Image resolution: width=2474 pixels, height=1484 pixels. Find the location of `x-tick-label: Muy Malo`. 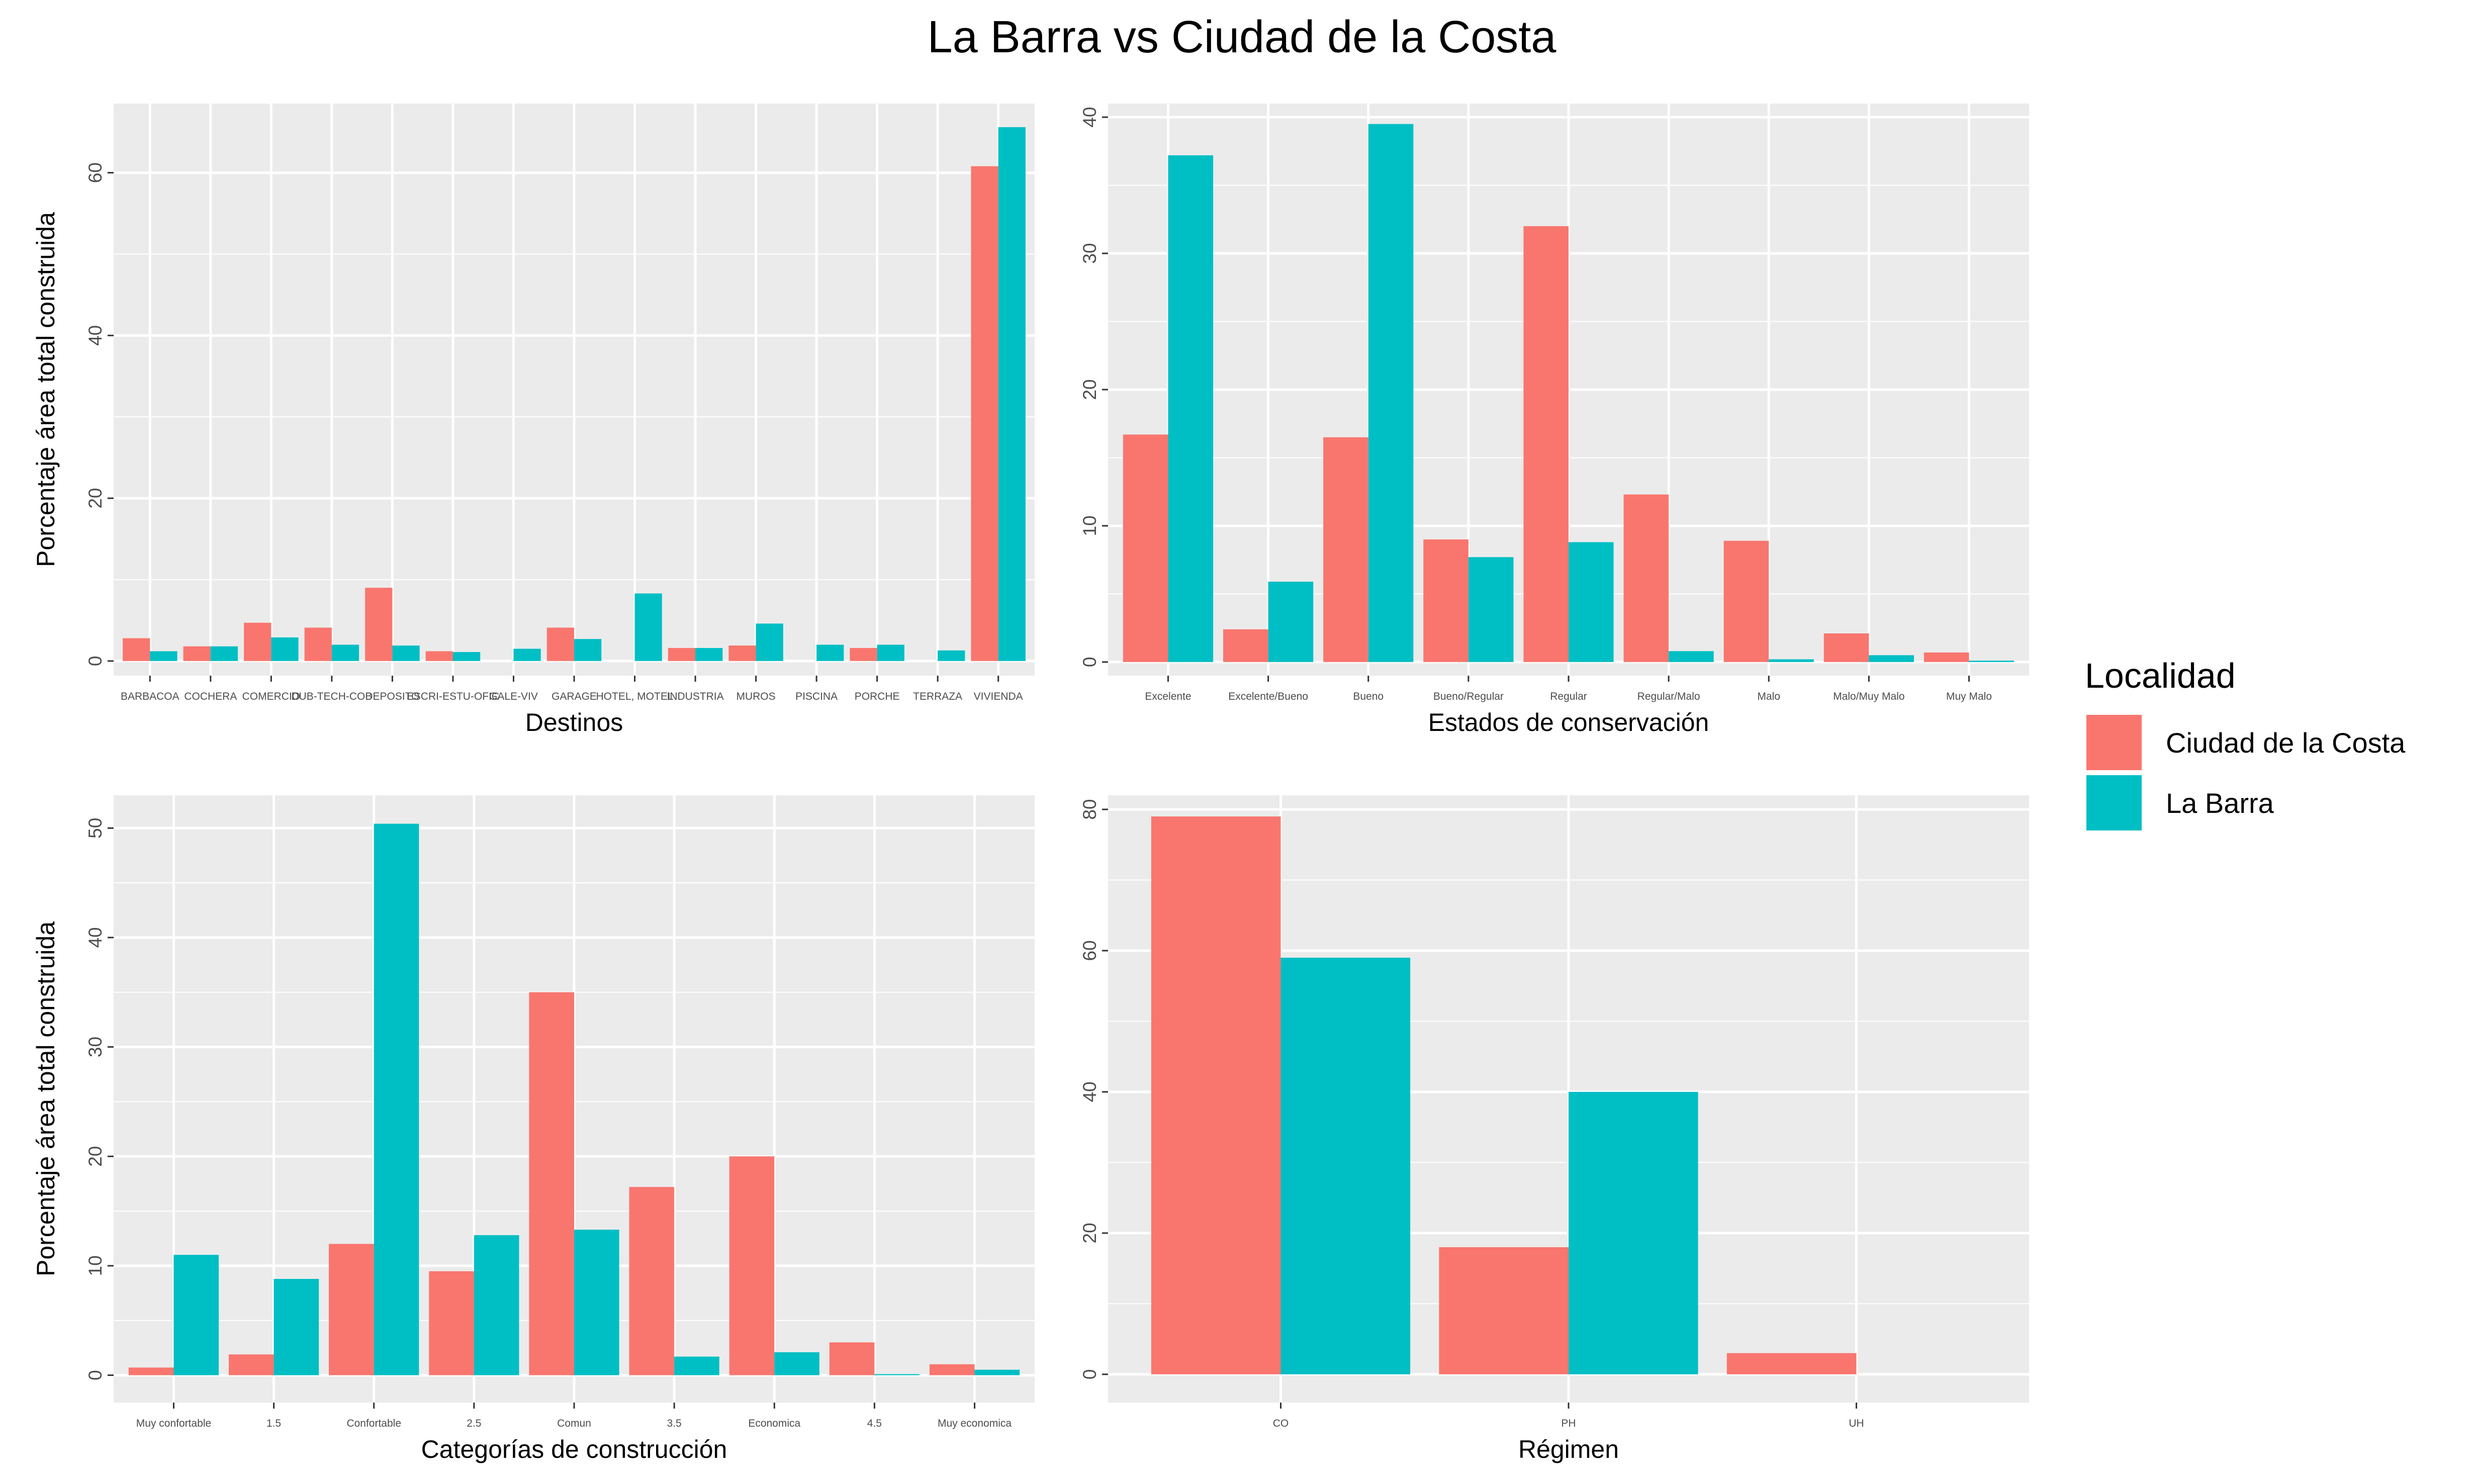

x-tick-label: Muy Malo is located at coordinates (1969, 696).